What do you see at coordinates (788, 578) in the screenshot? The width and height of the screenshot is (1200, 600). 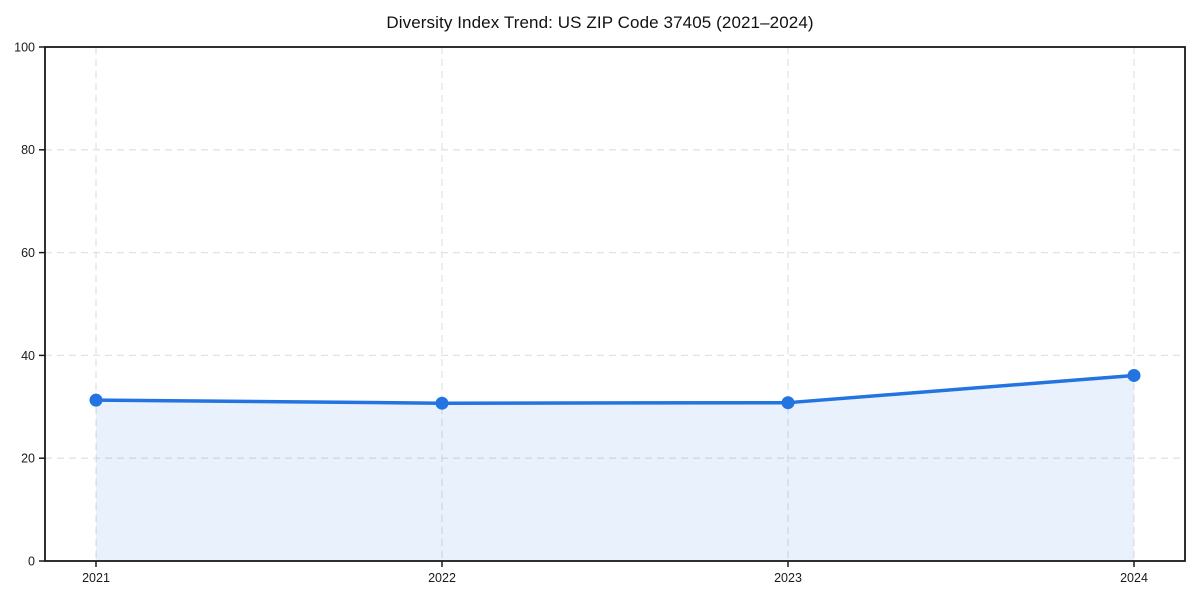 I see `x-tick-label: 2023` at bounding box center [788, 578].